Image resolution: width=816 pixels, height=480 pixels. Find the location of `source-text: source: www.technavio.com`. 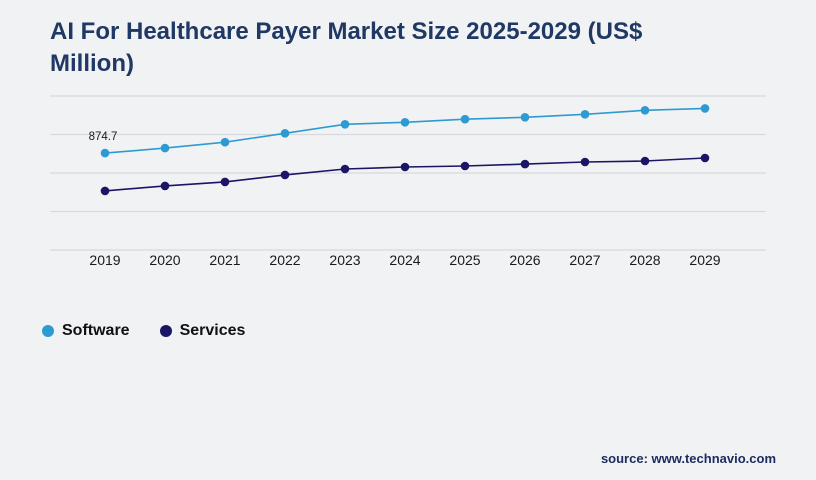

source-text: source: www.technavio.com is located at coordinates (688, 458).